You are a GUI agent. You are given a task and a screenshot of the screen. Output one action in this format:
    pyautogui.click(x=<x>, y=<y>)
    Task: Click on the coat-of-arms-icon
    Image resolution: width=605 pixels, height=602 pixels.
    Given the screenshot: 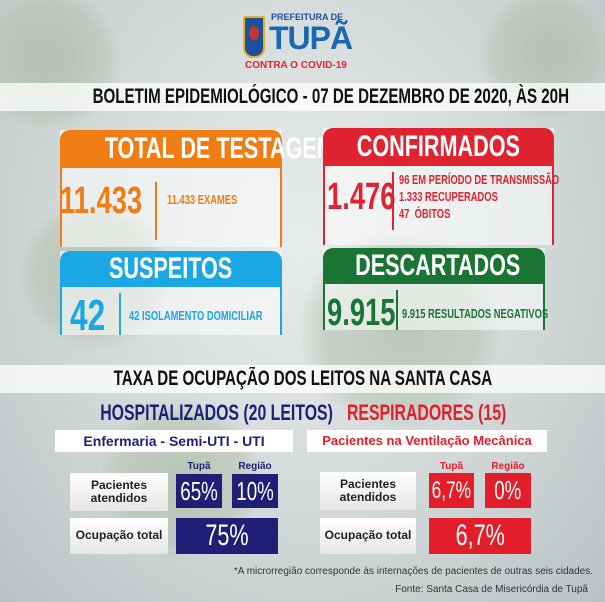 What is the action you would take?
    pyautogui.click(x=254, y=37)
    